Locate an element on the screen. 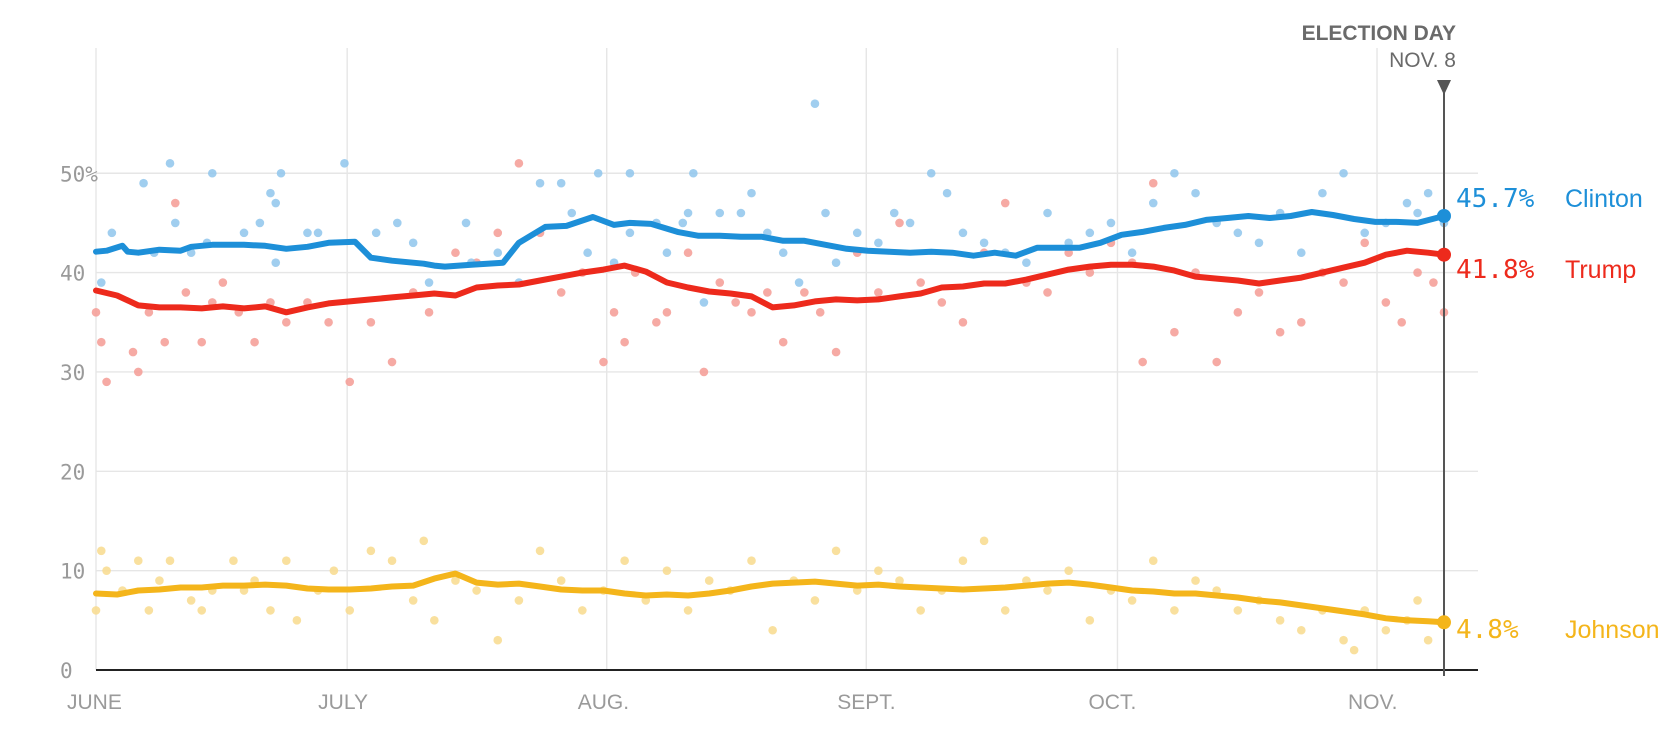 This screenshot has height=734, width=1672. johnson-average-line is located at coordinates (770, 598).